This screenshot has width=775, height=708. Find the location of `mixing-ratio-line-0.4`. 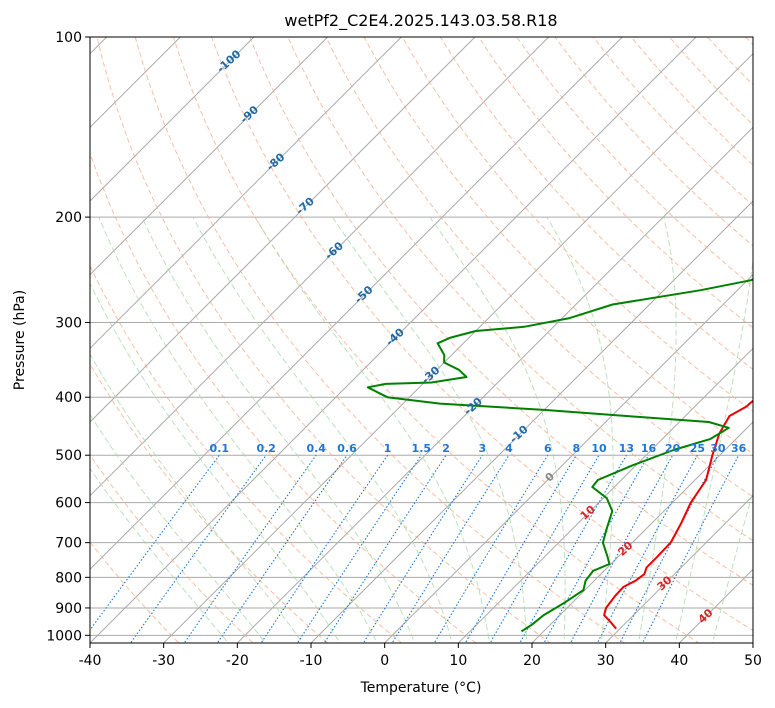

mixing-ratio-line-0.4 is located at coordinates (250, 548).